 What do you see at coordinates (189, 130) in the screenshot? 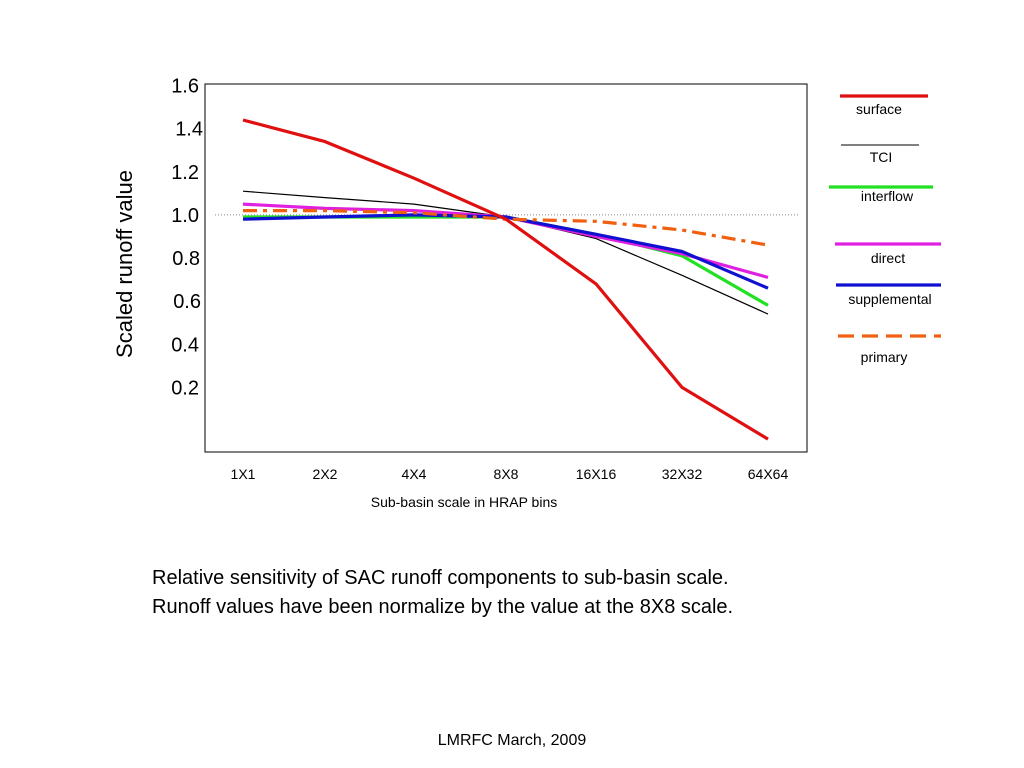
I see `y-tick-label: 1.4` at bounding box center [189, 130].